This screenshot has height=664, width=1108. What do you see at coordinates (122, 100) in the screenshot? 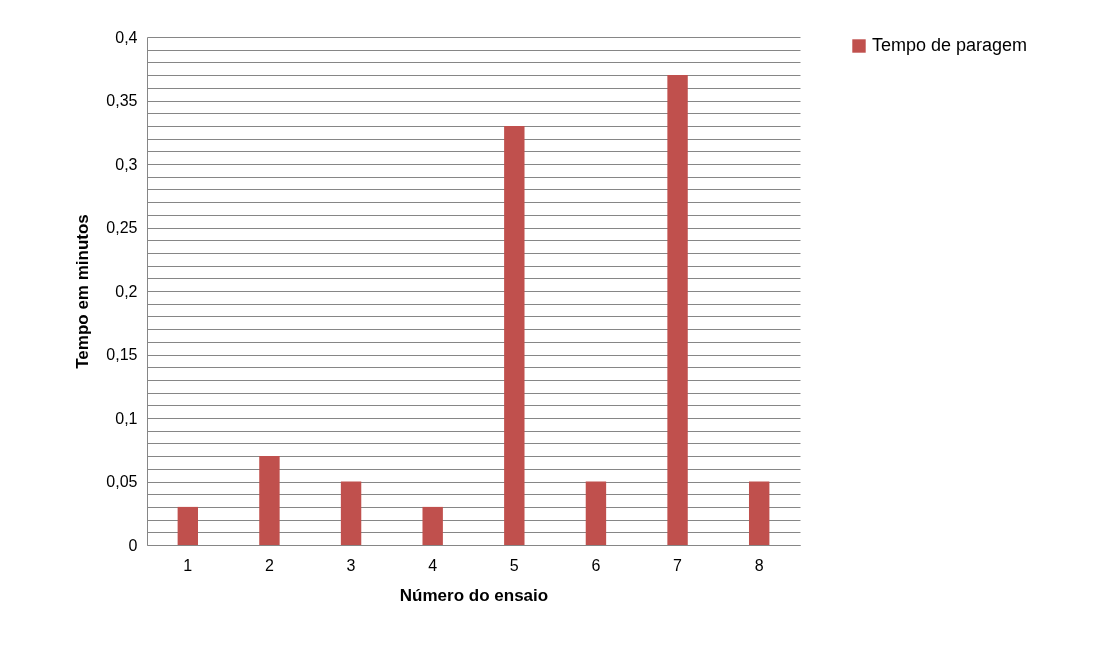
I see `y-tick-label: 0,35` at bounding box center [122, 100].